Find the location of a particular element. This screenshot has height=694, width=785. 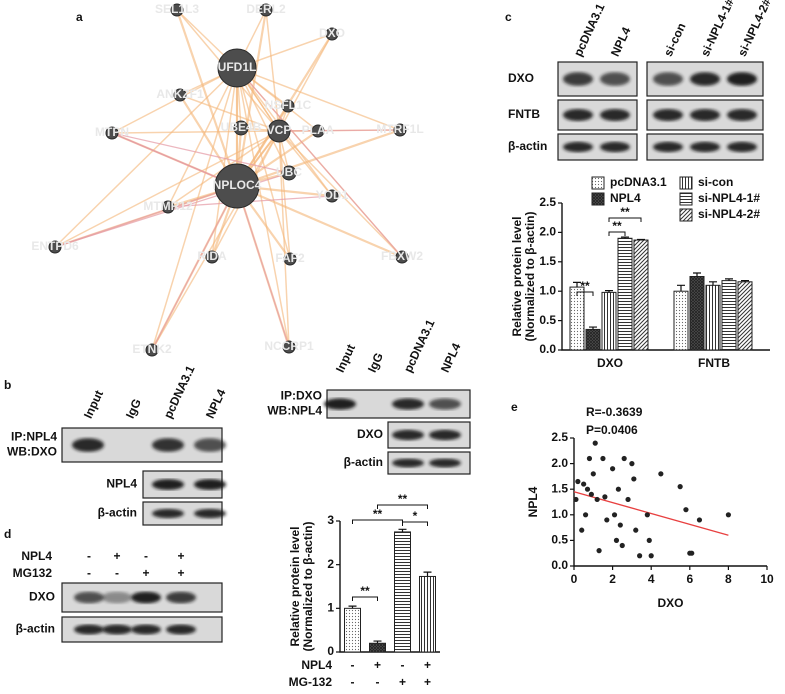

panel-label: e is located at coordinates (514, 407).